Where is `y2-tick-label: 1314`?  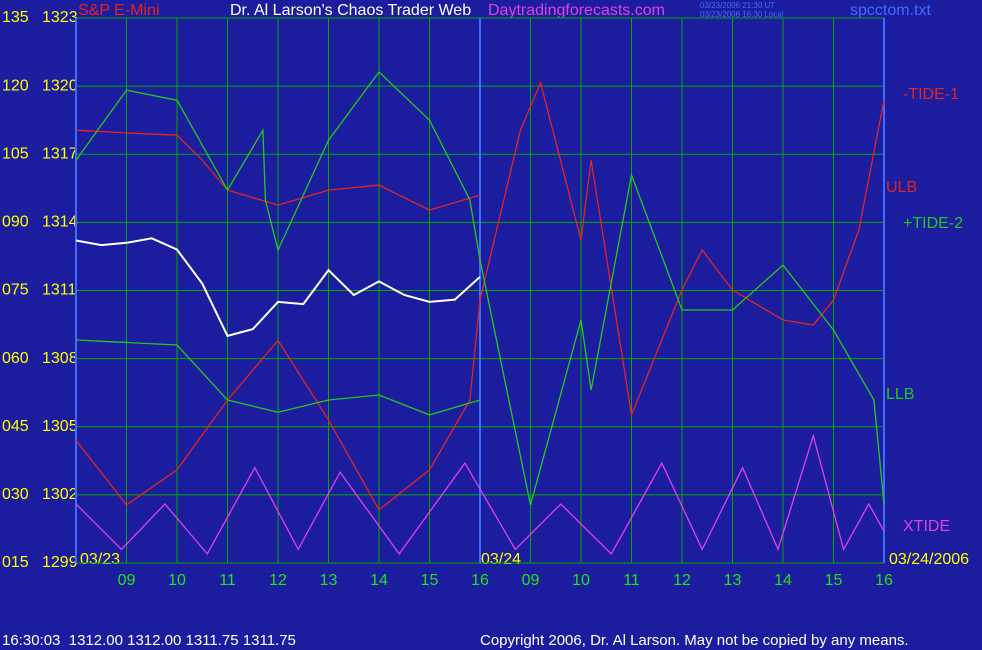
y2-tick-label: 1314 is located at coordinates (60, 222).